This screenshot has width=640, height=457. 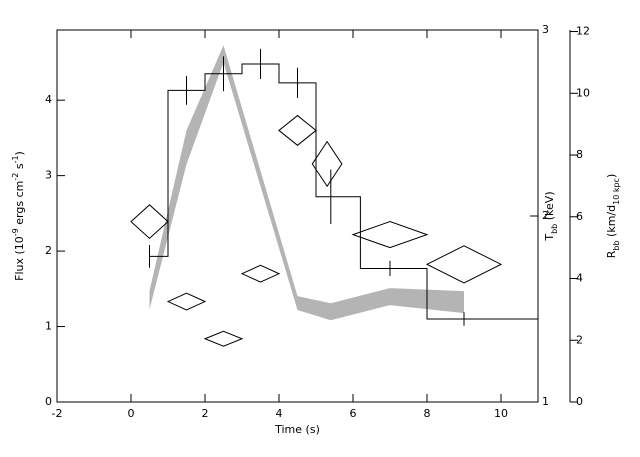 I want to click on y-axis-label-part: Flux (10, so click(x=19, y=258).